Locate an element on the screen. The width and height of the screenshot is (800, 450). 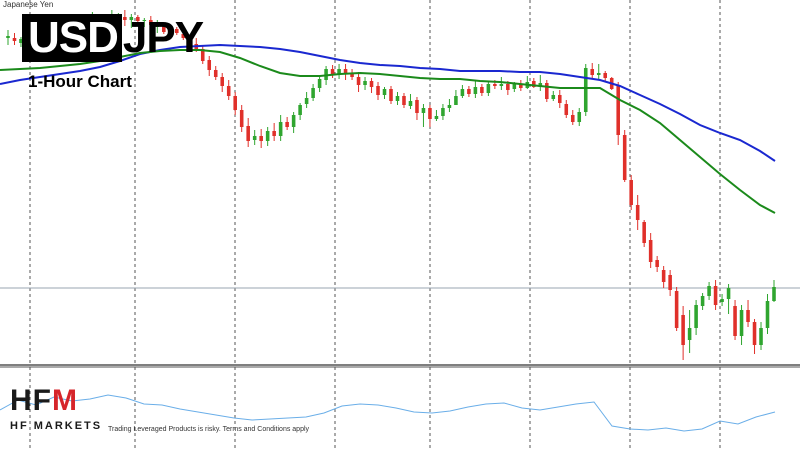
logo-m-icon: M is located at coordinates (65, 400).